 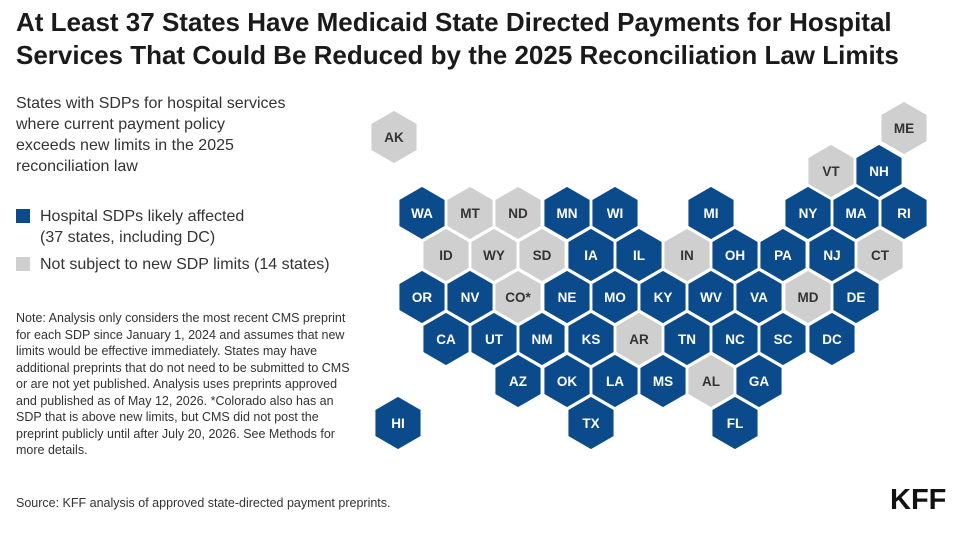 I want to click on legend-label-affected: Hospital SDPs likely affected, so click(x=142, y=216).